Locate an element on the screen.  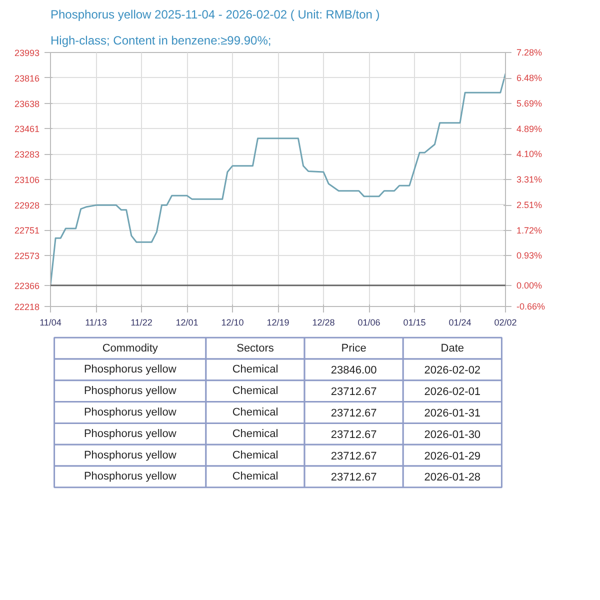
x-tick-label: 02/02 is located at coordinates (505, 323).